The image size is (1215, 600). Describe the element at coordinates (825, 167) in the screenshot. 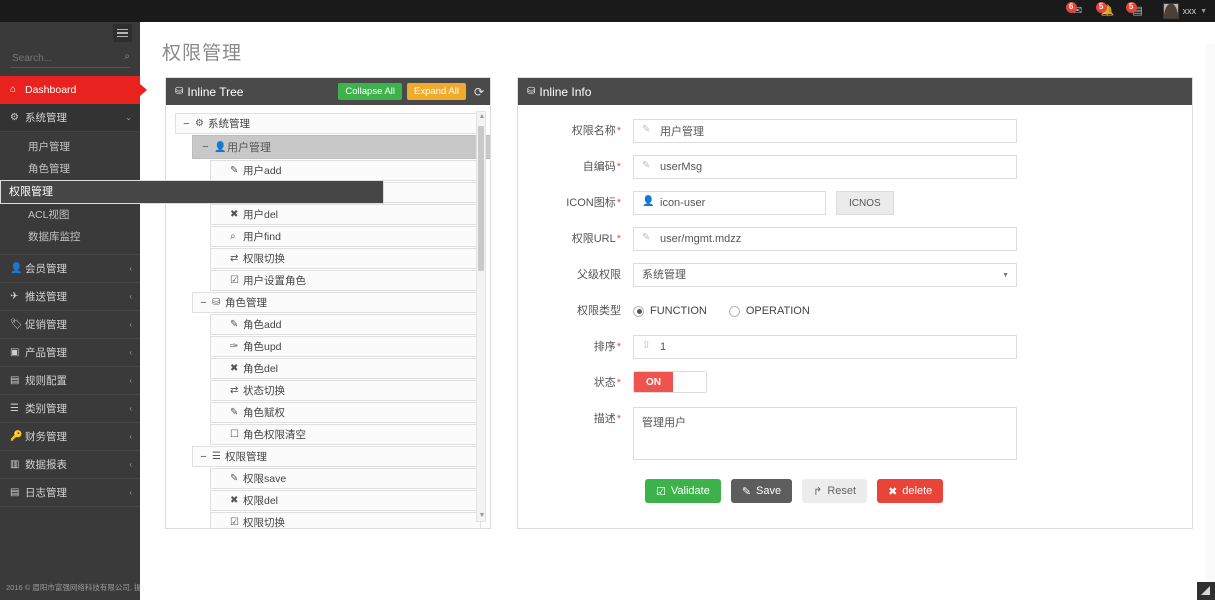

I see `permission-code-input` at that location.